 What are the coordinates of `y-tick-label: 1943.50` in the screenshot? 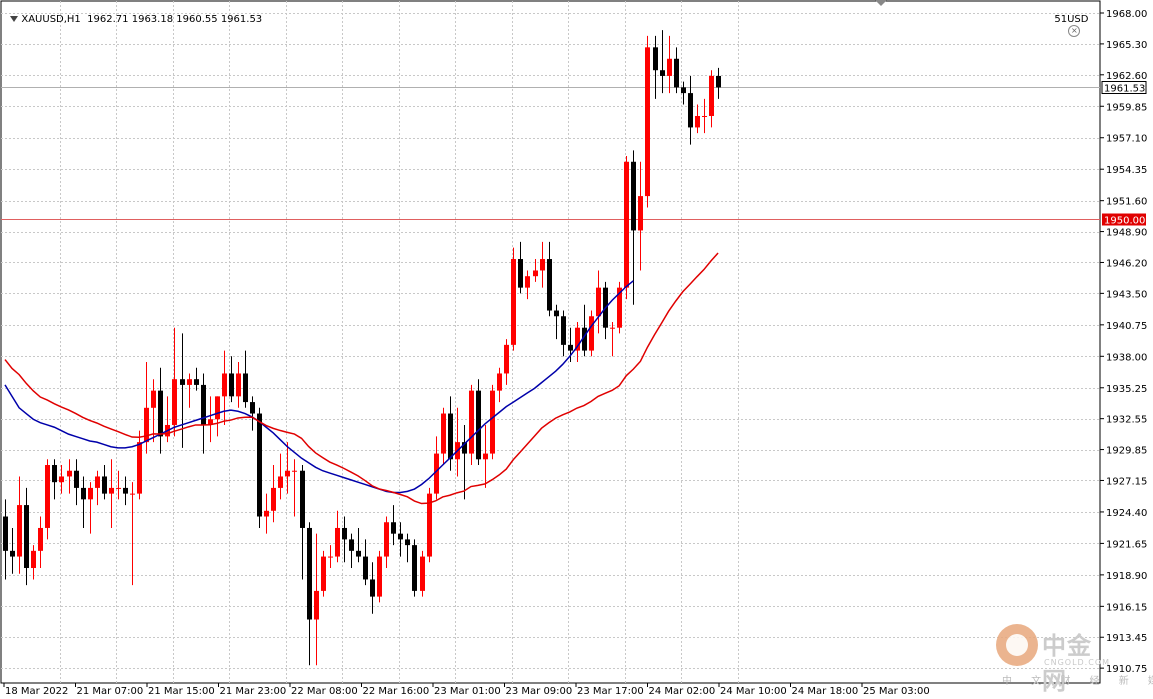 It's located at (1126, 294).